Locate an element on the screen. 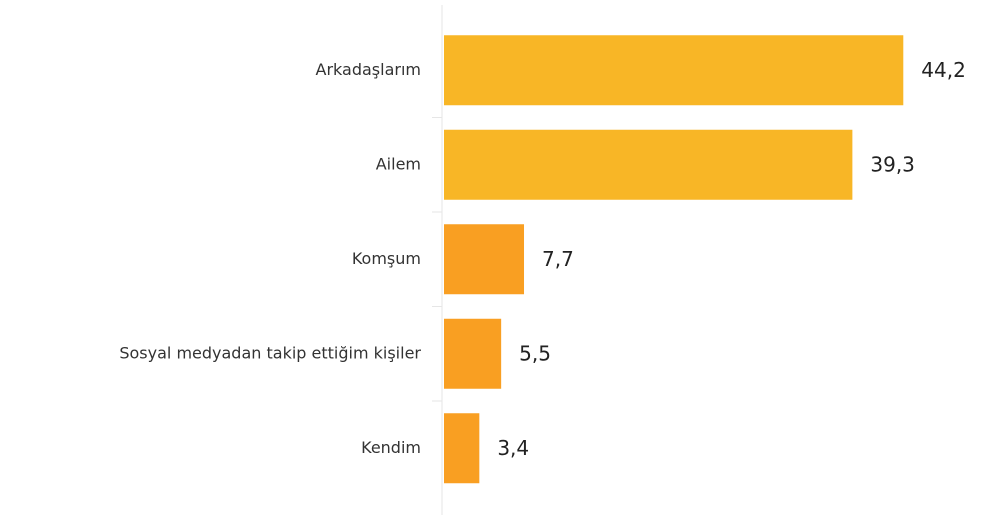 Image resolution: width=984 pixels, height=516 pixels. y-tick-label: Sosyal medyadan takip ettiğim kişiler is located at coordinates (270, 352).